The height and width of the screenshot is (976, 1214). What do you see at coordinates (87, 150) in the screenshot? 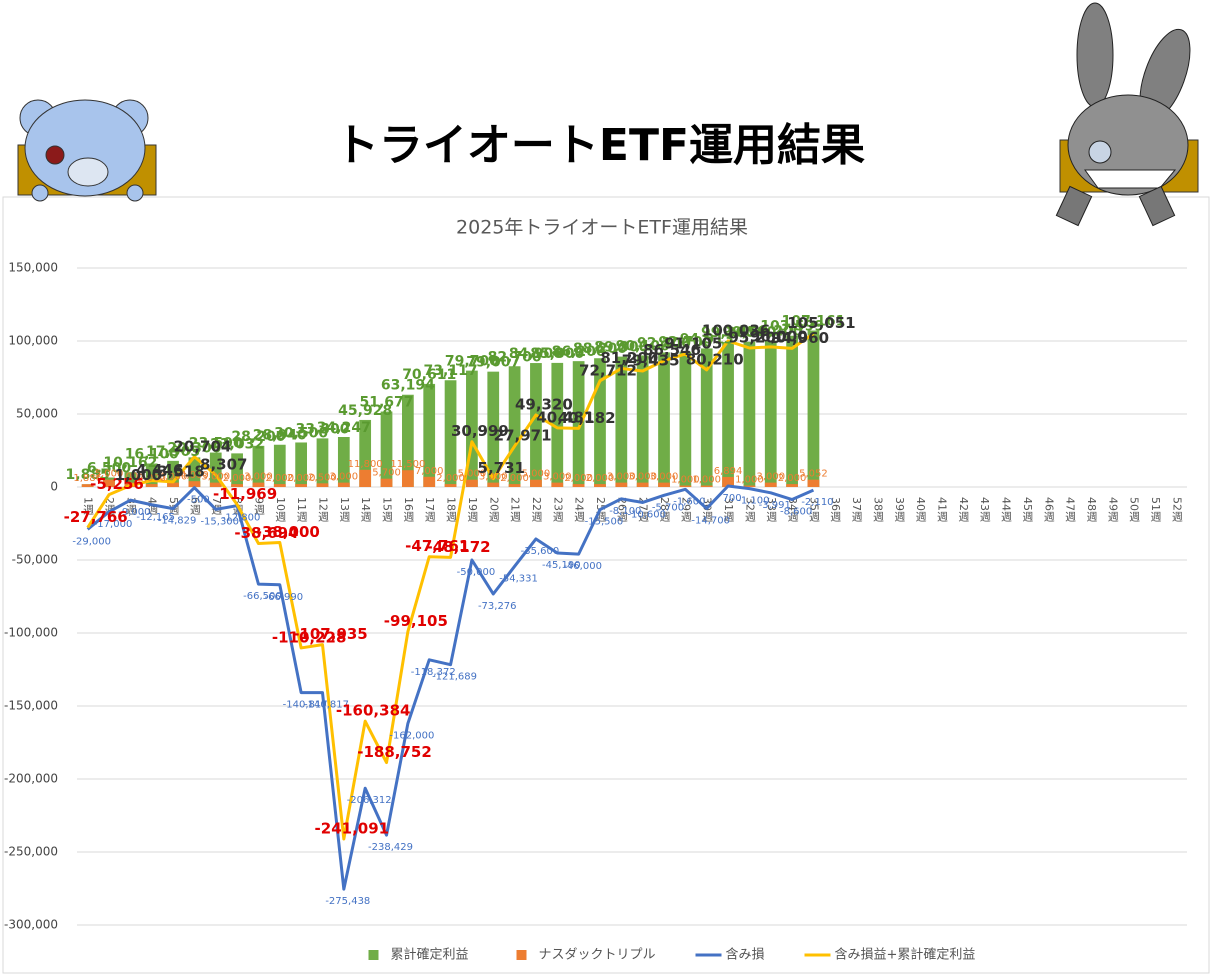
I see `bear-mascot` at bounding box center [87, 150].